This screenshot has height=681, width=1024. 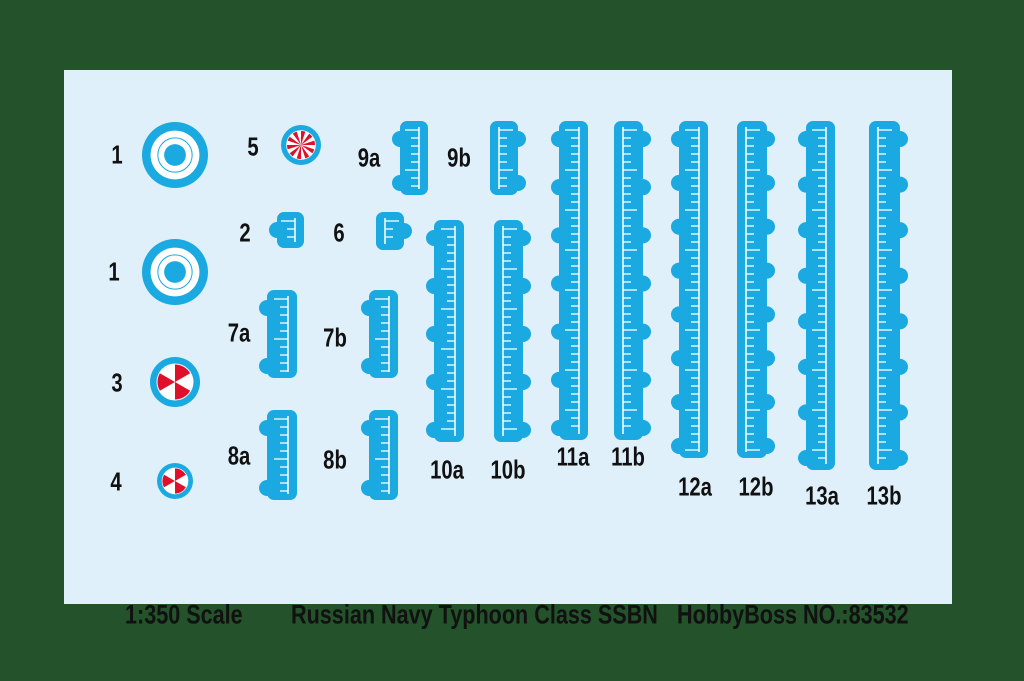 What do you see at coordinates (239, 332) in the screenshot?
I see `draught-mark-label: 7a` at bounding box center [239, 332].